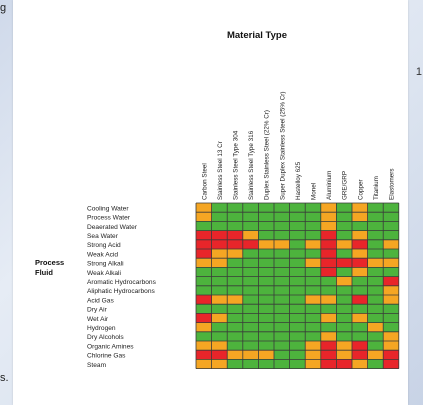 The height and width of the screenshot is (405, 423). I want to click on row-label: Strong Alkali, so click(105, 264).